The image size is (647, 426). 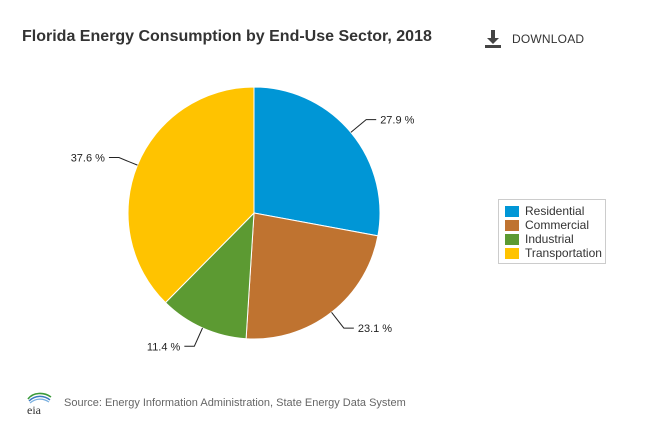 What do you see at coordinates (342, 320) in the screenshot?
I see `leader-line-commercial` at bounding box center [342, 320].